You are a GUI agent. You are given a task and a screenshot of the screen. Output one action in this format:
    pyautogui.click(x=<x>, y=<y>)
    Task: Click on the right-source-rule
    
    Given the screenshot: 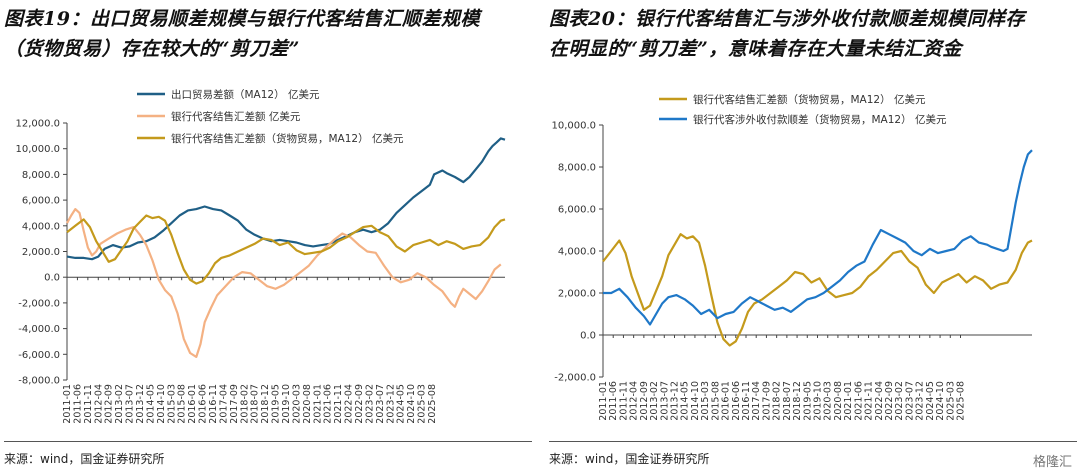 What is the action you would take?
    pyautogui.click(x=813, y=441)
    